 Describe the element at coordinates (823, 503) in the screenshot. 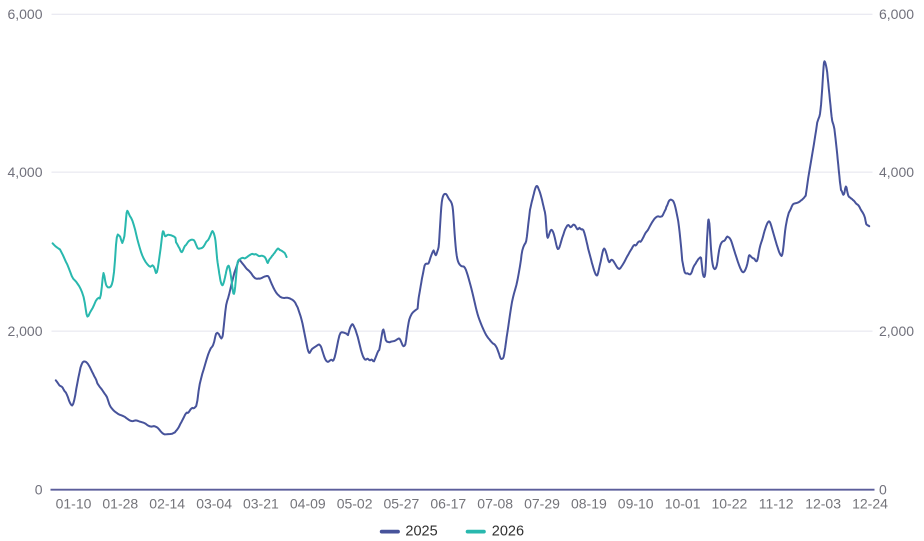

I see `svg-text: 12-03` at that location.